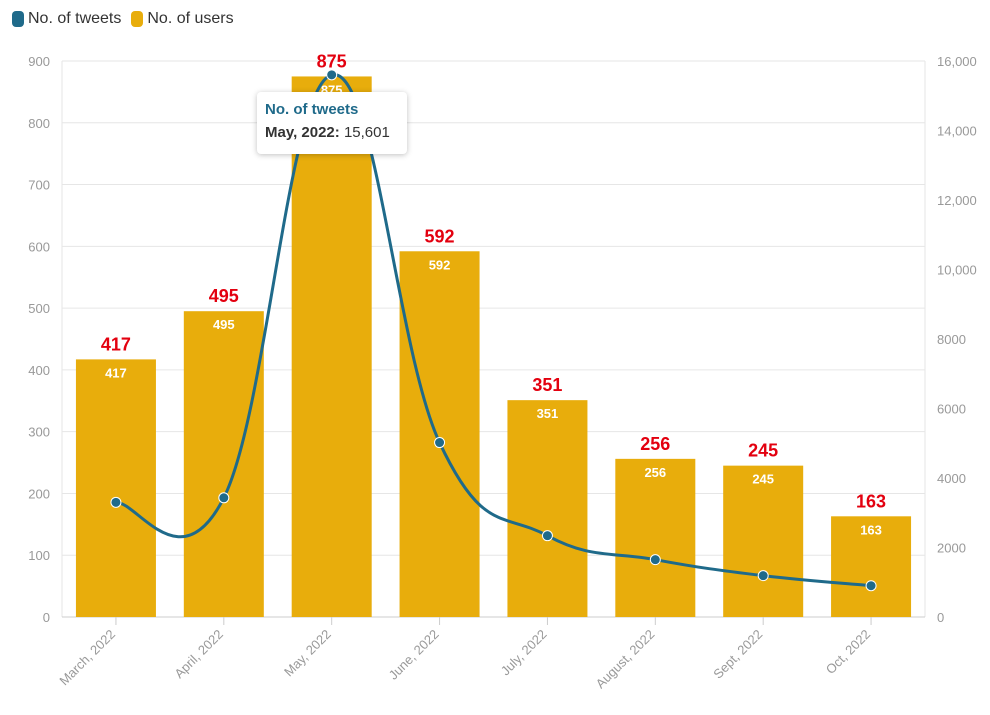 The width and height of the screenshot is (990, 715). What do you see at coordinates (548, 413) in the screenshot?
I see `bar-value-label-inner: 351` at bounding box center [548, 413].